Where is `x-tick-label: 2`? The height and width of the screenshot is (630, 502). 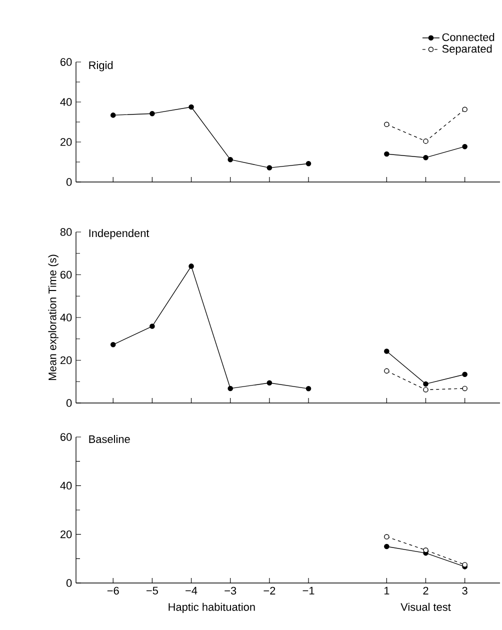 x-tick-label: 2 is located at coordinates (425, 590).